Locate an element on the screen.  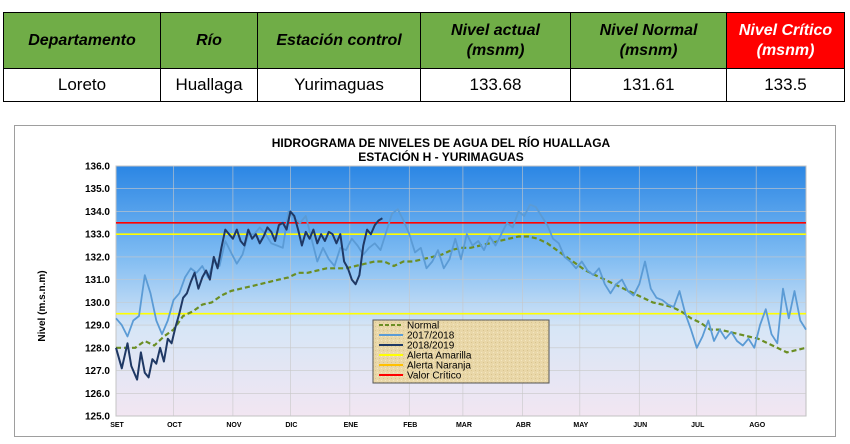
cell-nivel-critico: 133.5 is located at coordinates (785, 85).